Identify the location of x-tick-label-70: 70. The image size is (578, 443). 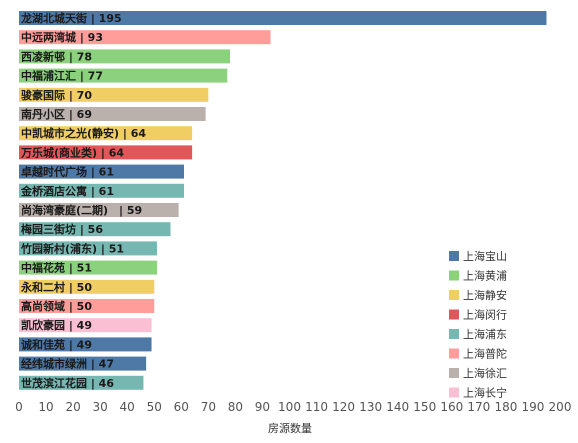
(208, 407).